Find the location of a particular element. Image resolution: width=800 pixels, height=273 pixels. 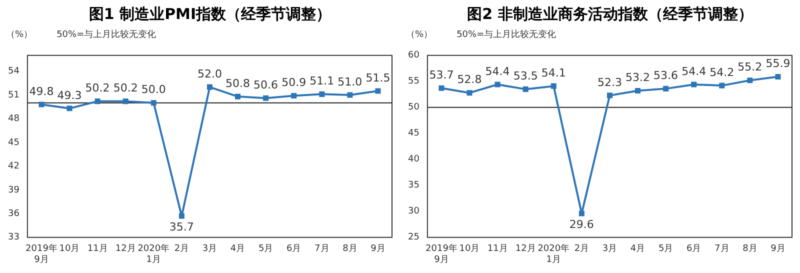

y-tick-label: 51 is located at coordinates (14, 95).